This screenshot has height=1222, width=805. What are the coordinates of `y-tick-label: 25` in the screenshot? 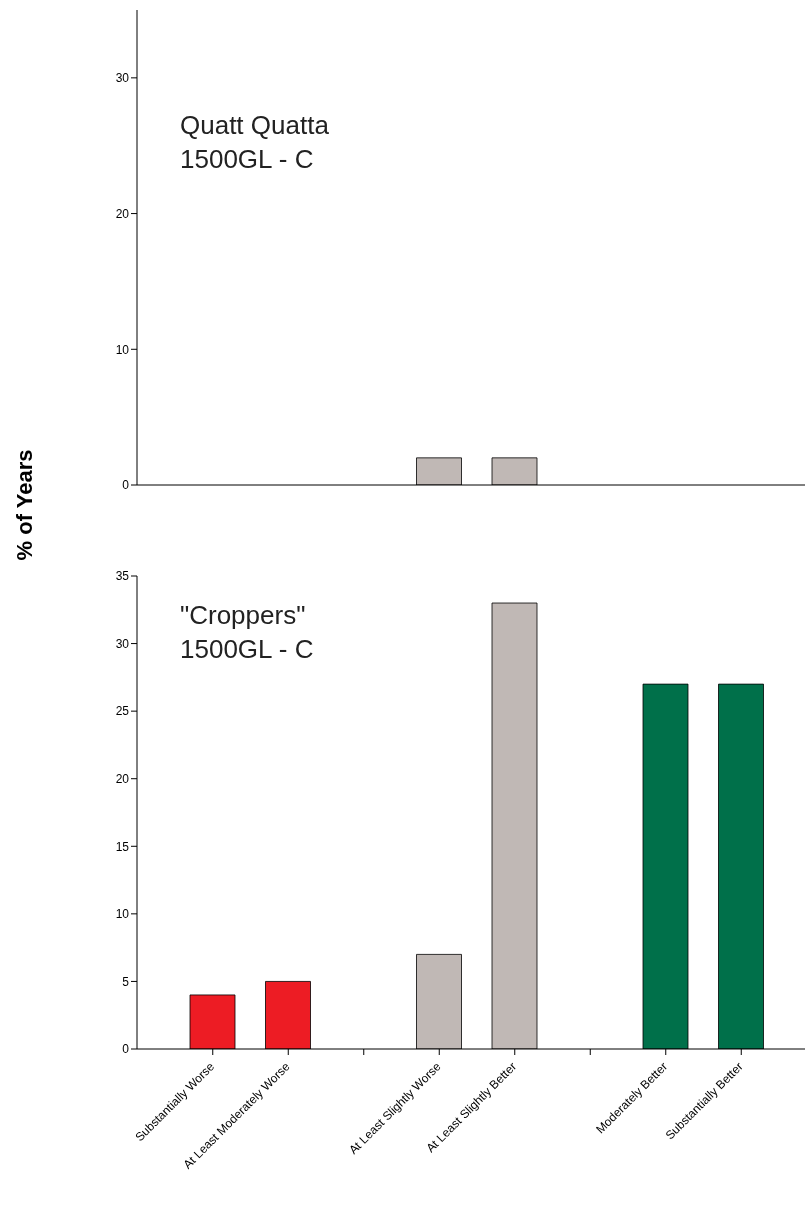 It's located at (122, 711).